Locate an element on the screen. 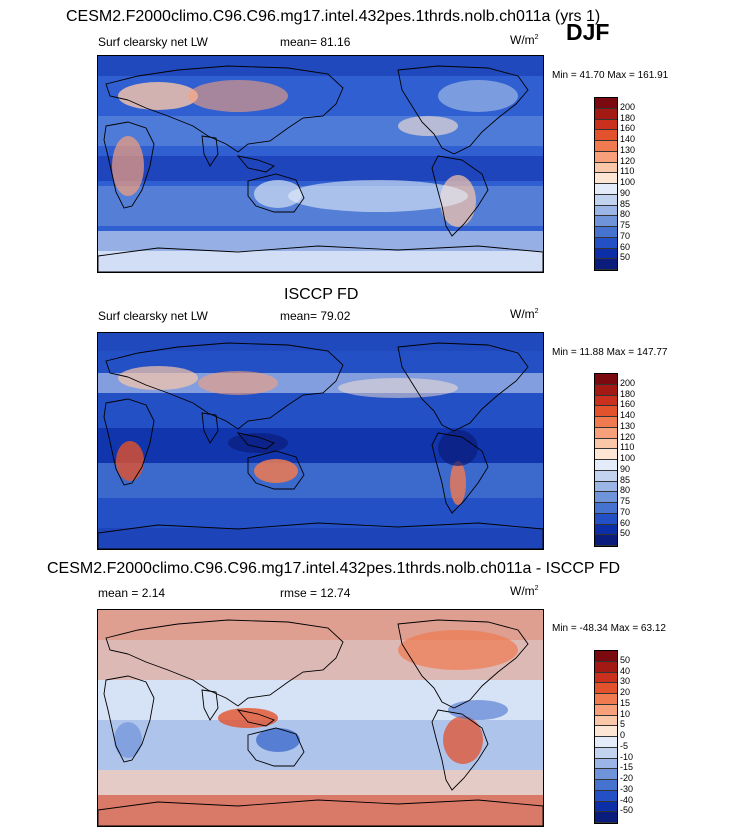  panel2-title: ISCCP FD is located at coordinates (321, 294).